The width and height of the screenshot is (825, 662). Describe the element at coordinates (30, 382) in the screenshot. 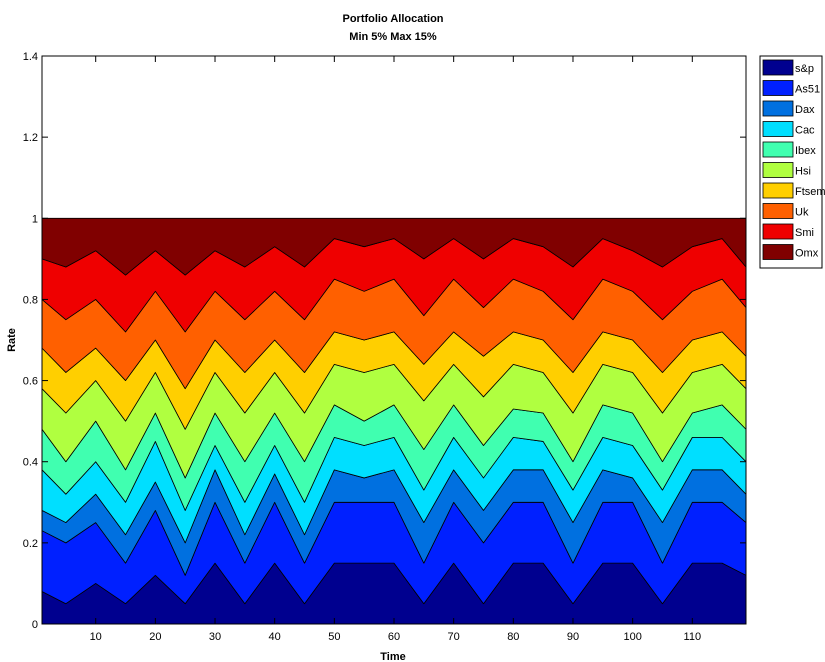

I see `y-tick-label-0.6: 0.6` at that location.